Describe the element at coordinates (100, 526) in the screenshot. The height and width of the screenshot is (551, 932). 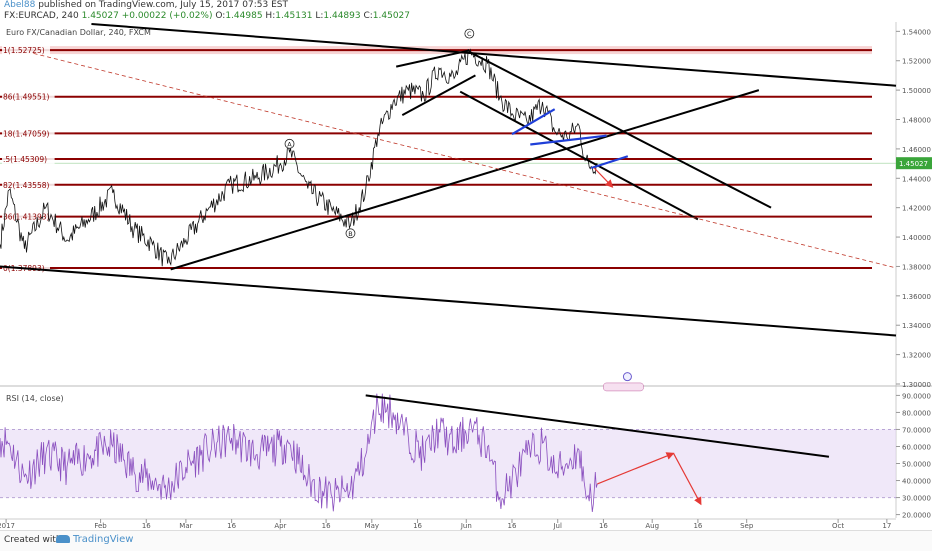
I see `x-tick-label: Feb` at that location.